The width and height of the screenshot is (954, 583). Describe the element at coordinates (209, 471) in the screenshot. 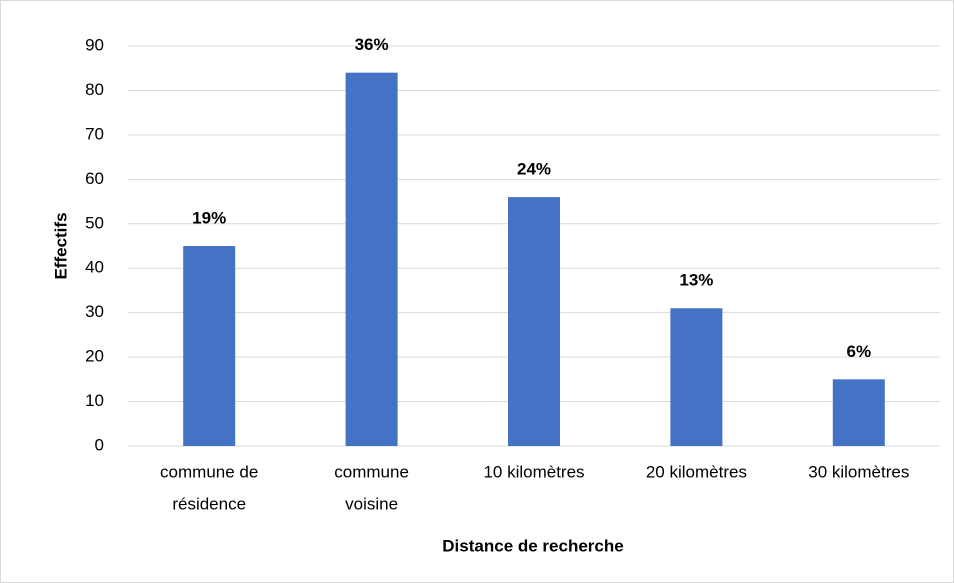

I see `x-tick-label: commune de` at that location.